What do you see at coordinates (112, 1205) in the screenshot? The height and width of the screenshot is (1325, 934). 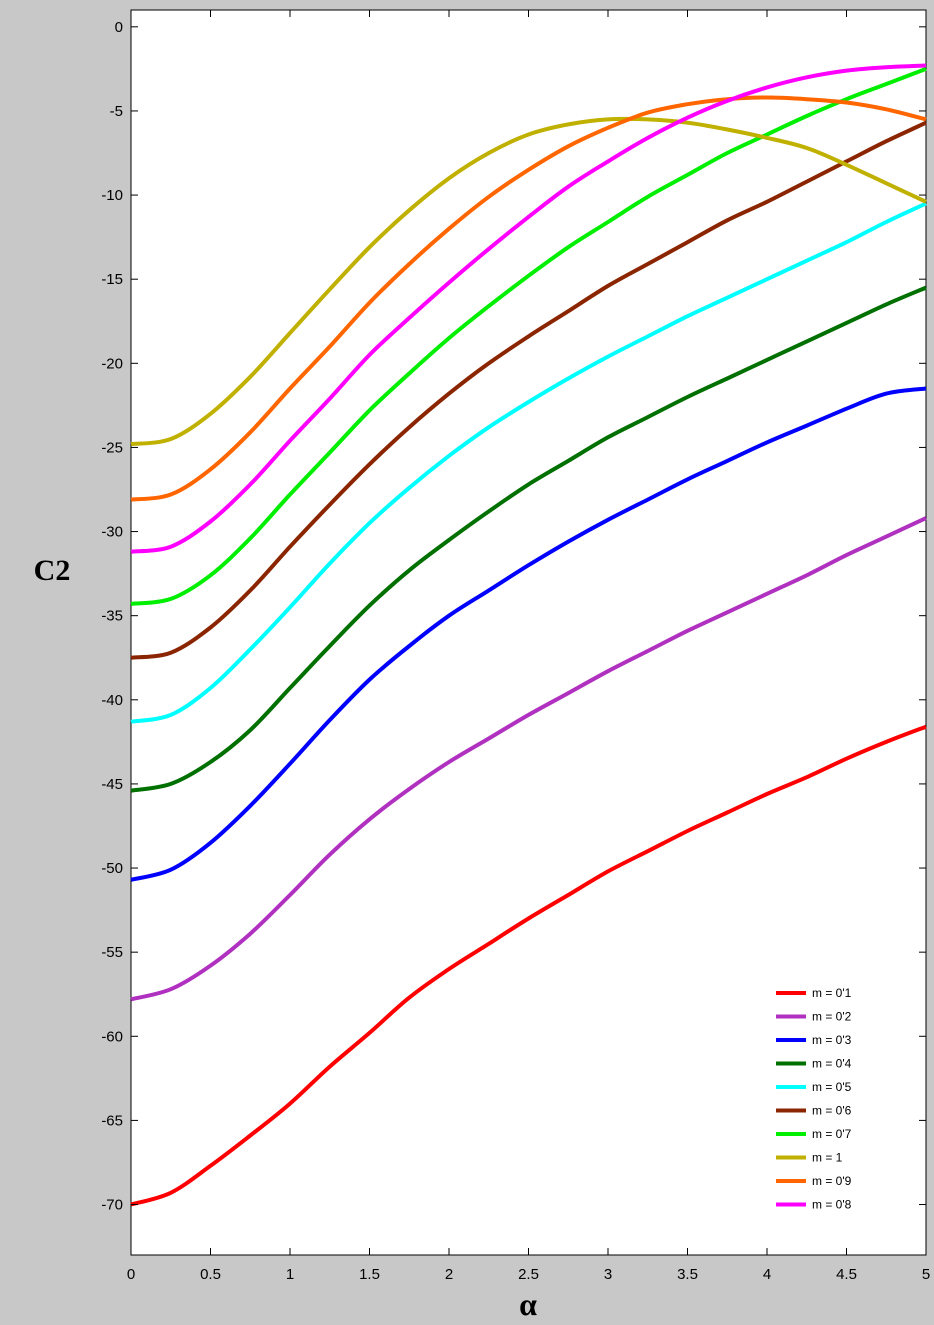 I see `y-tick-label: -70` at bounding box center [112, 1205].